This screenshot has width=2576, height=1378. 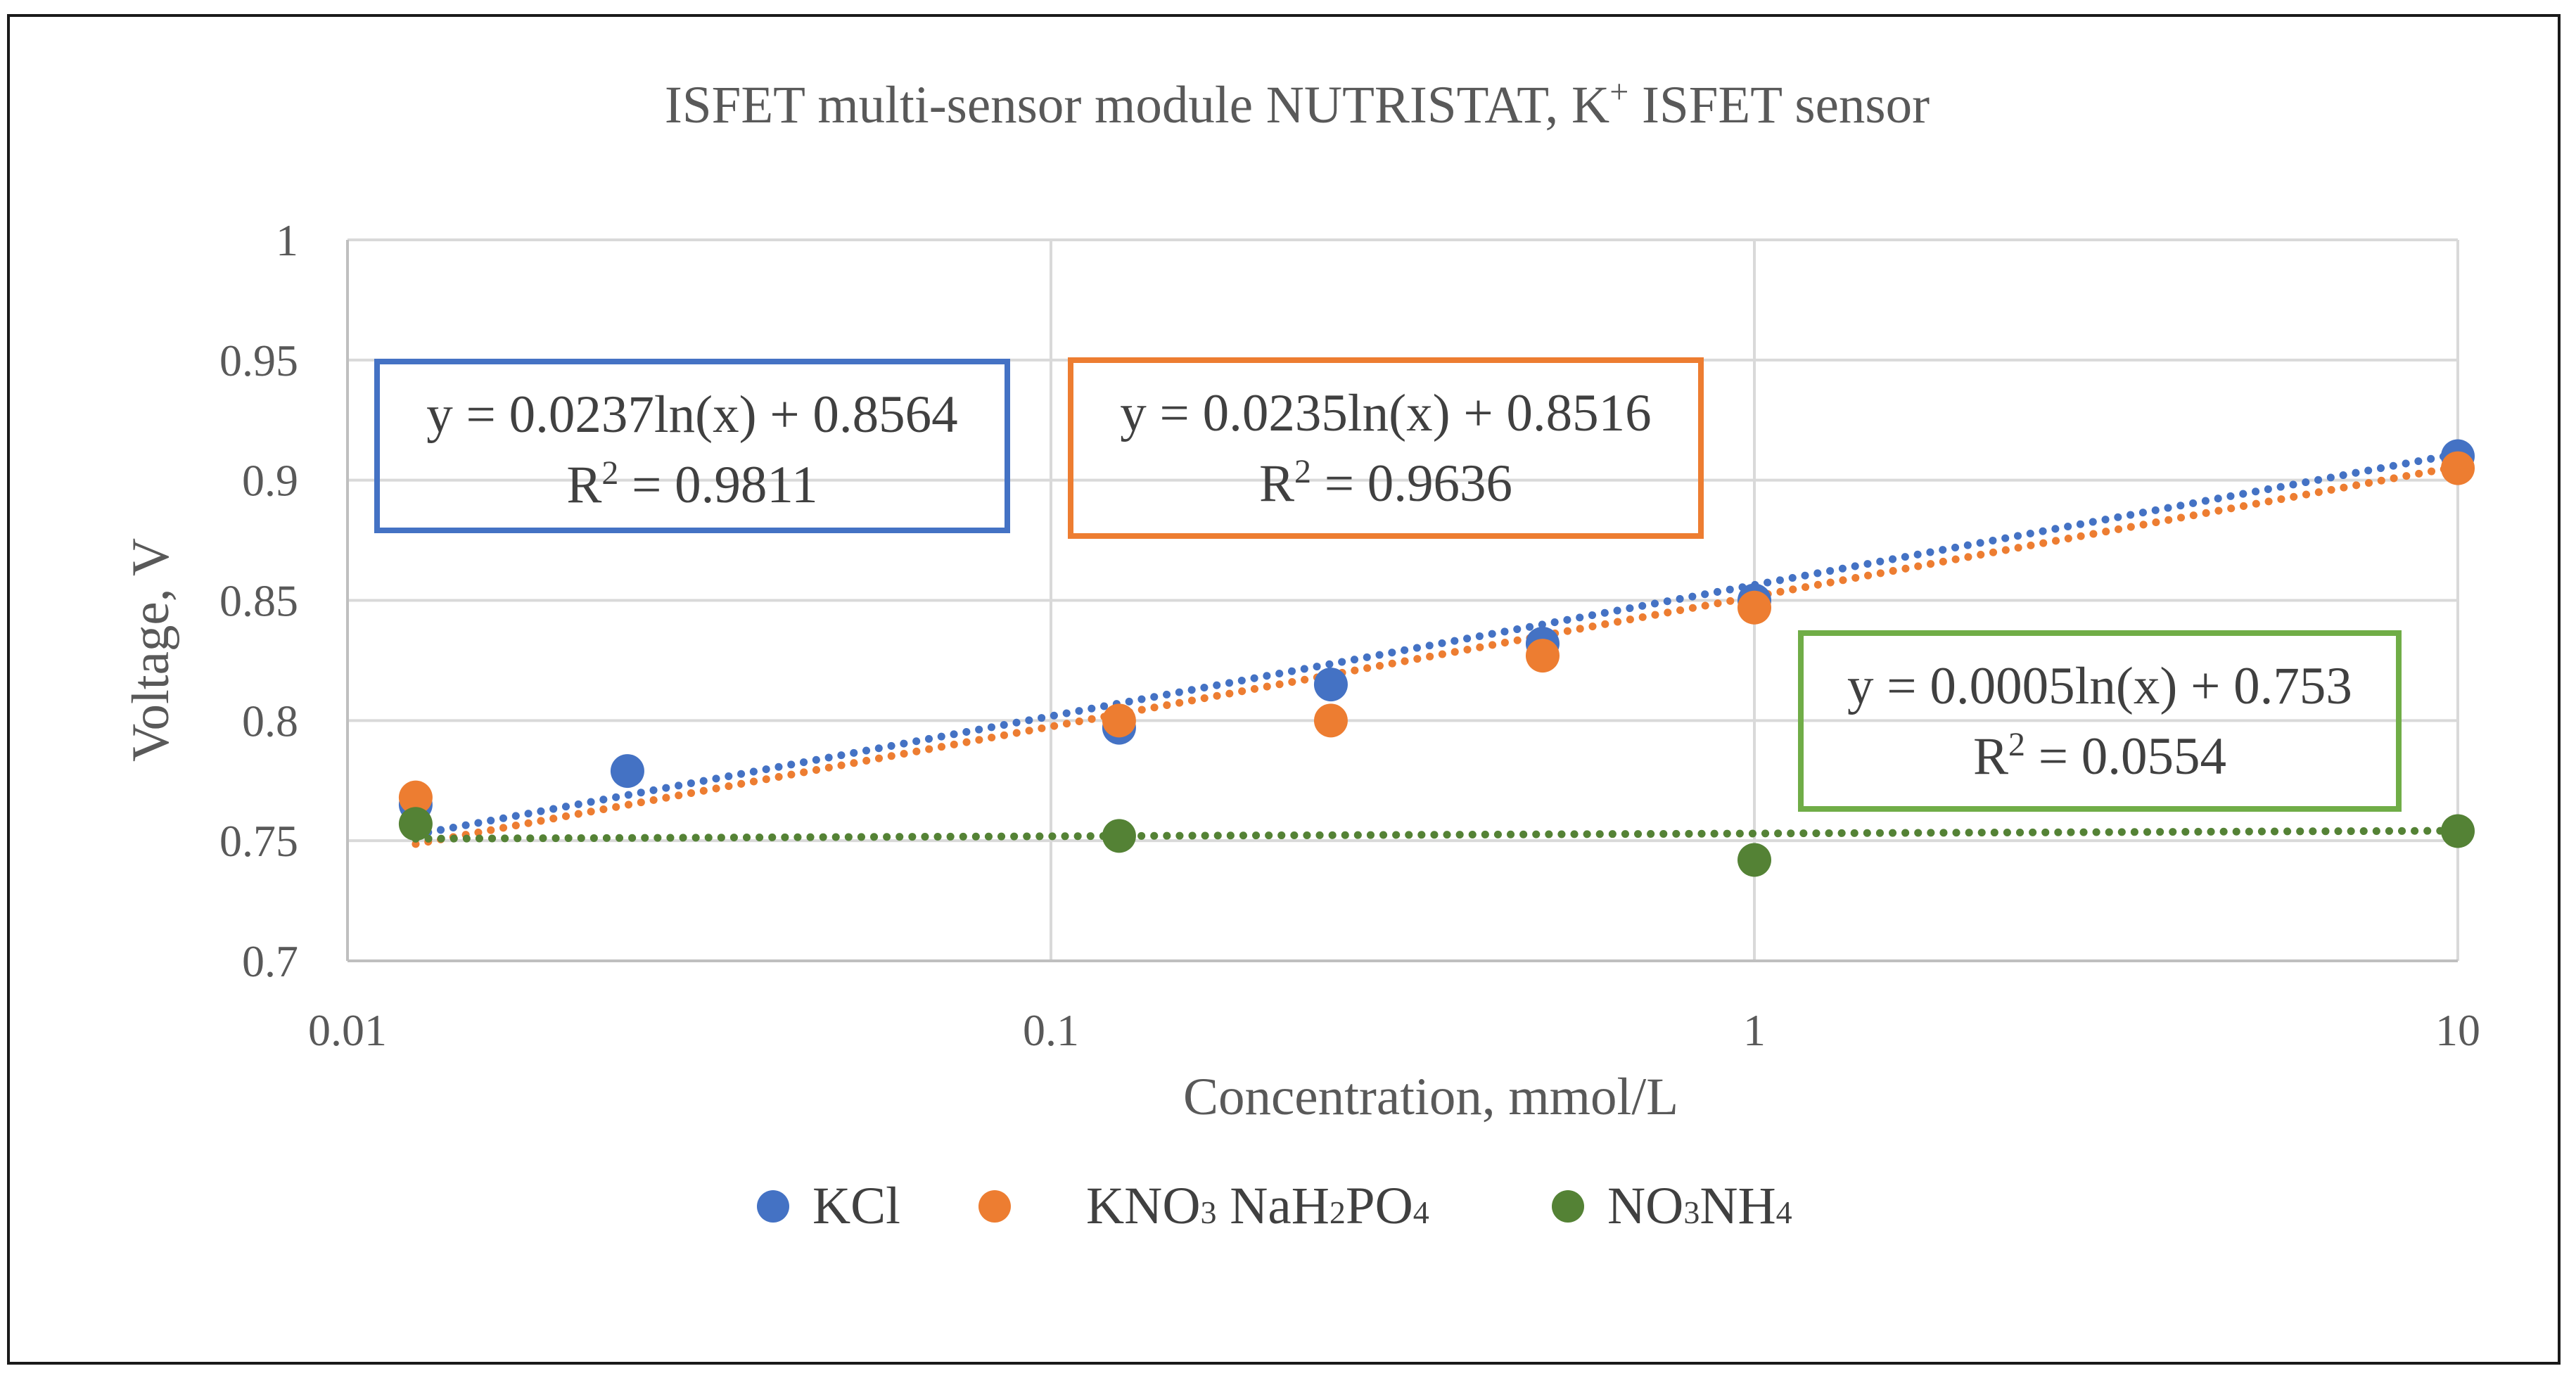 What do you see at coordinates (258, 361) in the screenshot?
I see `y-tick-label: 0.95` at bounding box center [258, 361].